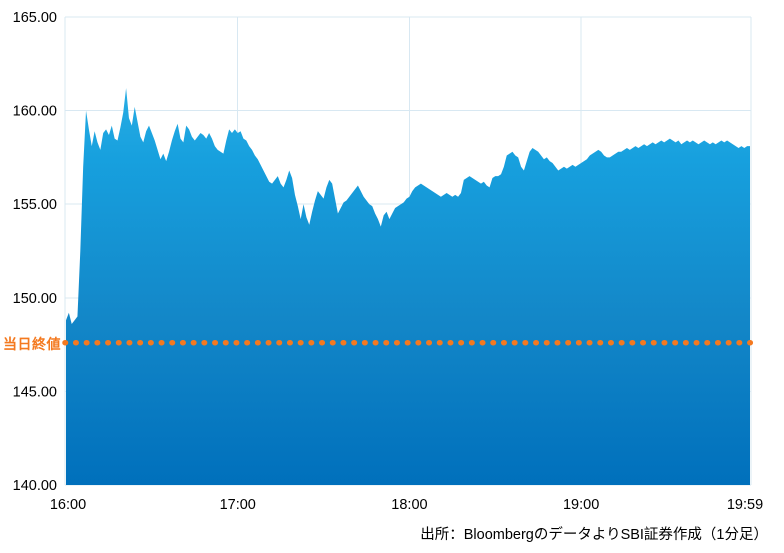 The height and width of the screenshot is (553, 784). Describe the element at coordinates (238, 505) in the screenshot. I see `x-axis-label: 17:00` at that location.